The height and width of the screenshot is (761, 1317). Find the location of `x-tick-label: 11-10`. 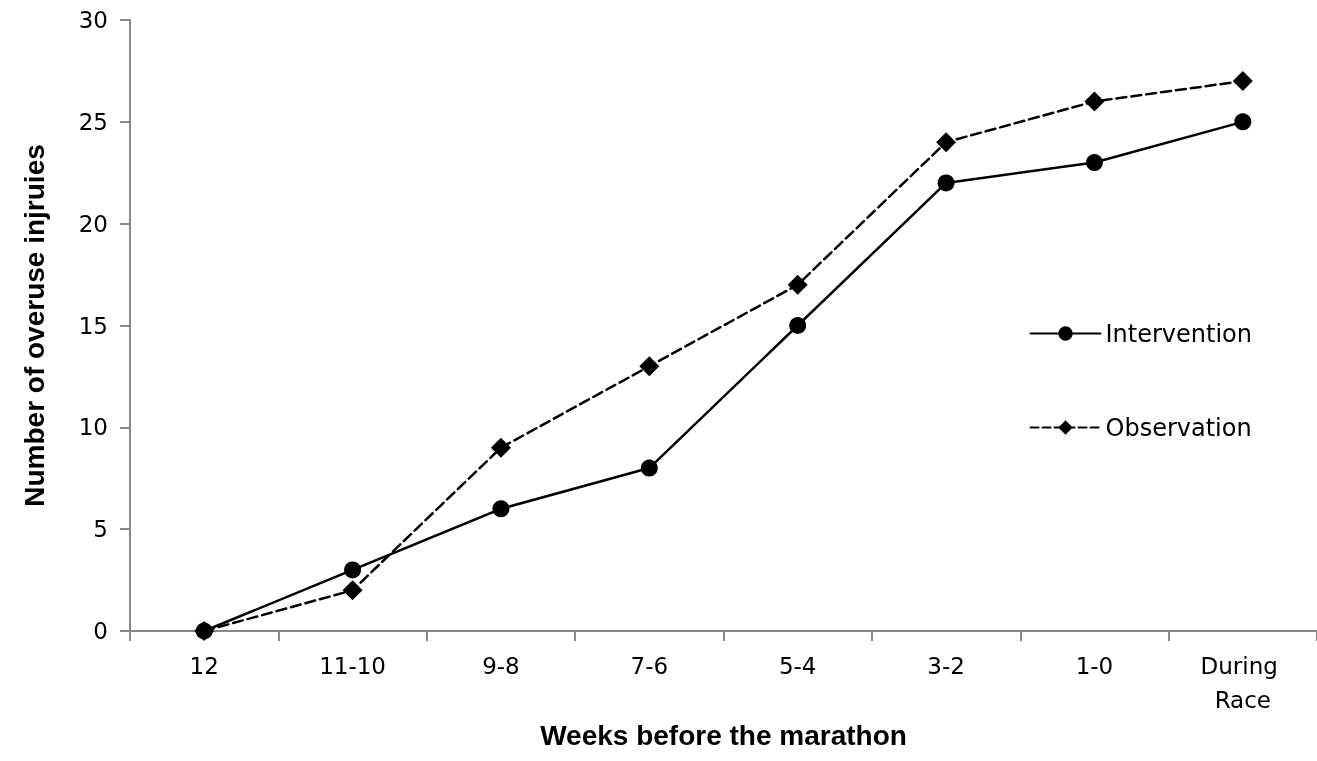

x-tick-label: 11-10 is located at coordinates (352, 666).